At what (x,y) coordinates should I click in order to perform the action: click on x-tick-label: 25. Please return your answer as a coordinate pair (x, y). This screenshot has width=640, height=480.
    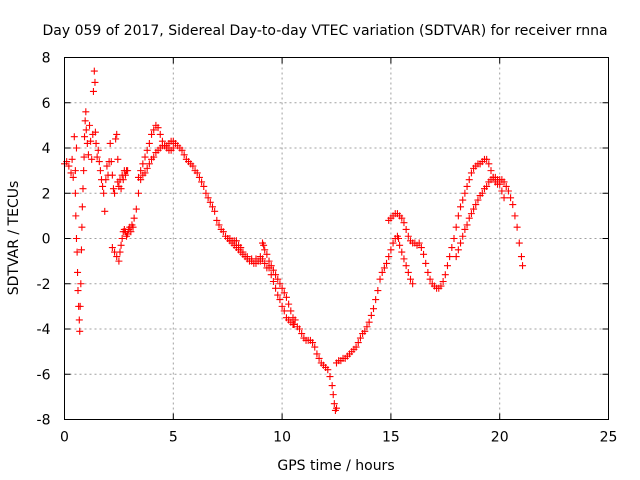
    Looking at the image, I should click on (609, 438).